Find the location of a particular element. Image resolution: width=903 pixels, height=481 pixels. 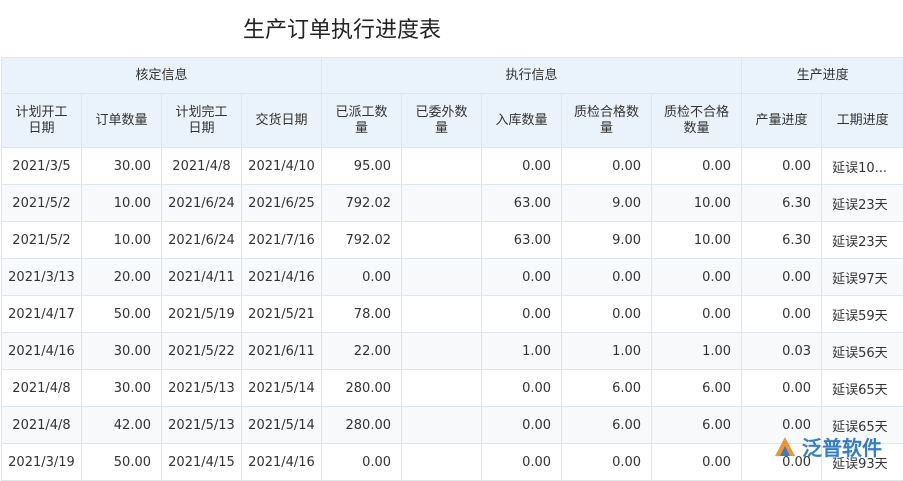

table-cell: 2021/6/25 is located at coordinates (282, 203).